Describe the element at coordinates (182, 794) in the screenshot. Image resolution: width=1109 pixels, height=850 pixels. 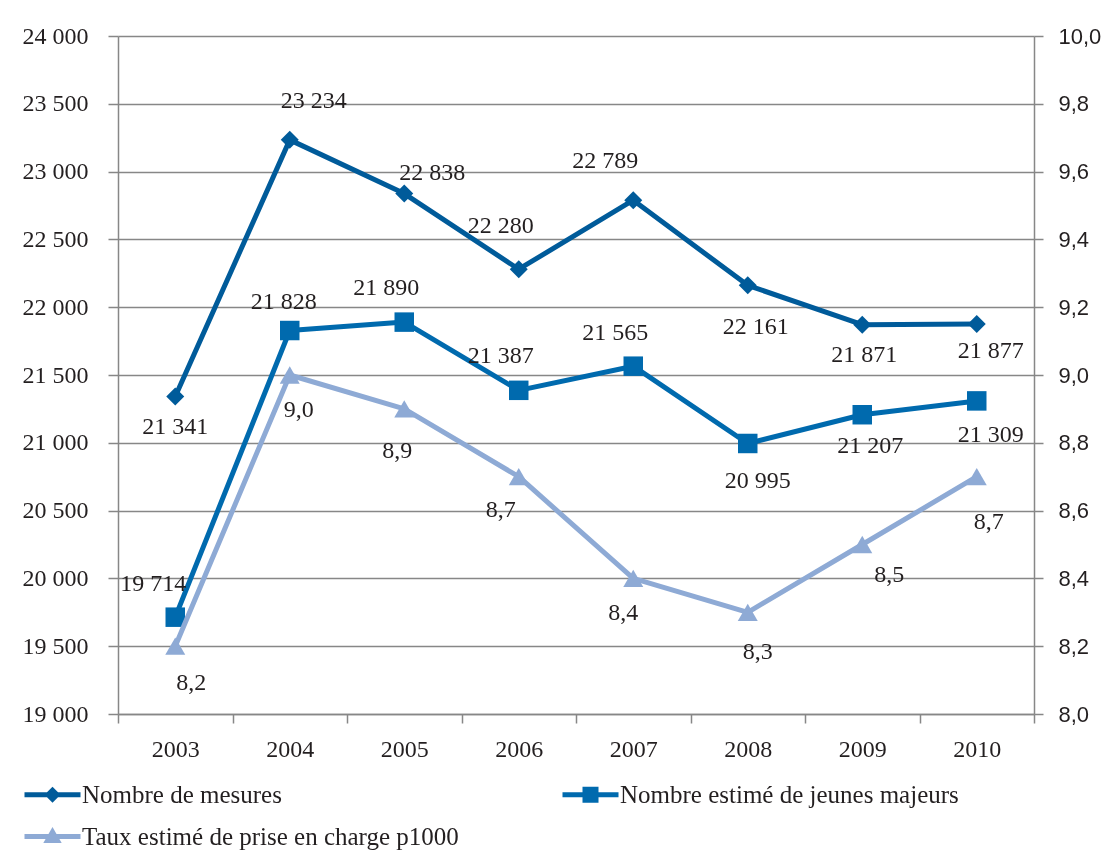
I see `legend-label: Nombre de mesures` at that location.